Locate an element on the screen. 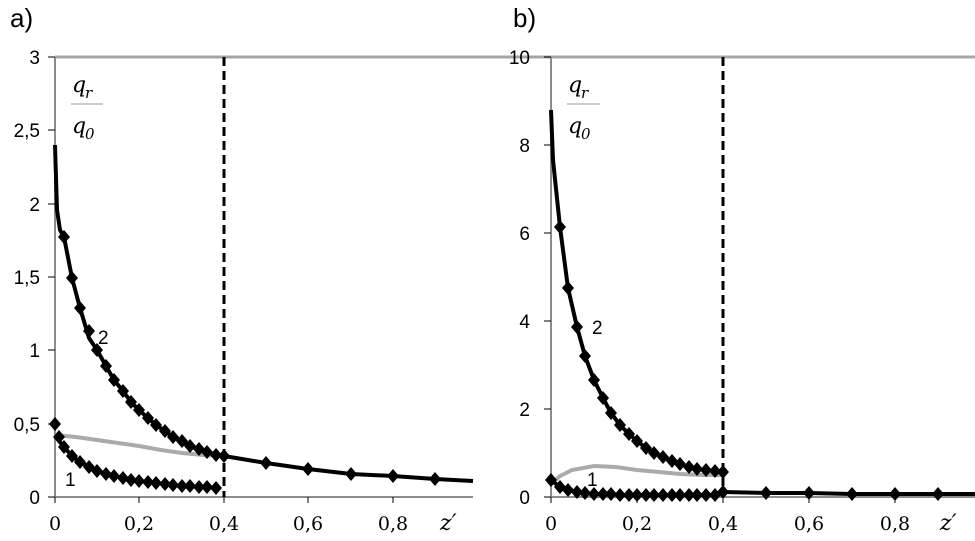 The width and height of the screenshot is (975, 541). svg-text: 1,5 is located at coordinates (27, 278).